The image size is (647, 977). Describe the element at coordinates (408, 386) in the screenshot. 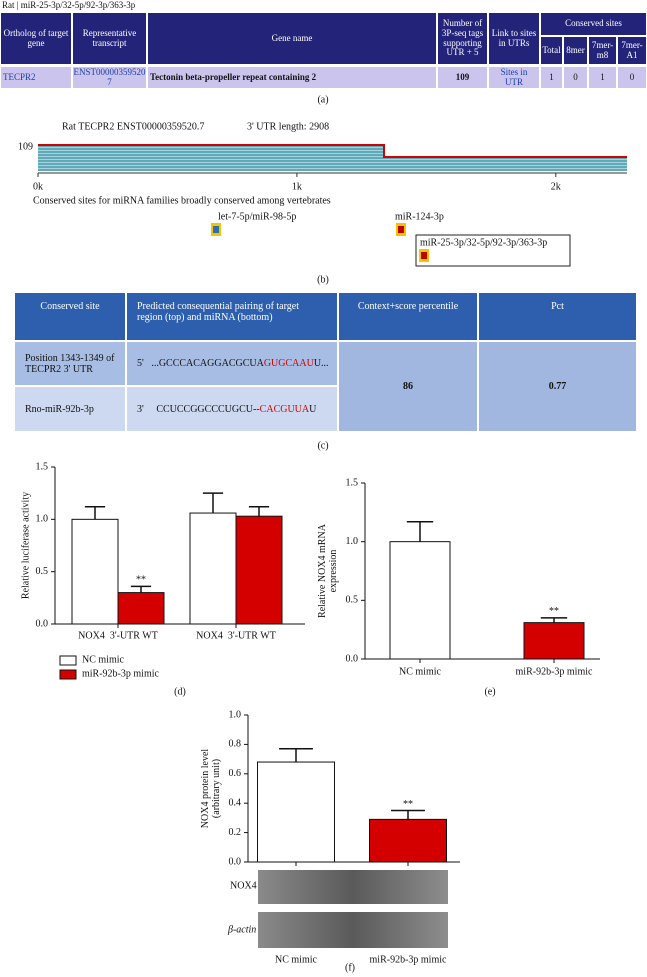

I see `percentile: 86` at that location.